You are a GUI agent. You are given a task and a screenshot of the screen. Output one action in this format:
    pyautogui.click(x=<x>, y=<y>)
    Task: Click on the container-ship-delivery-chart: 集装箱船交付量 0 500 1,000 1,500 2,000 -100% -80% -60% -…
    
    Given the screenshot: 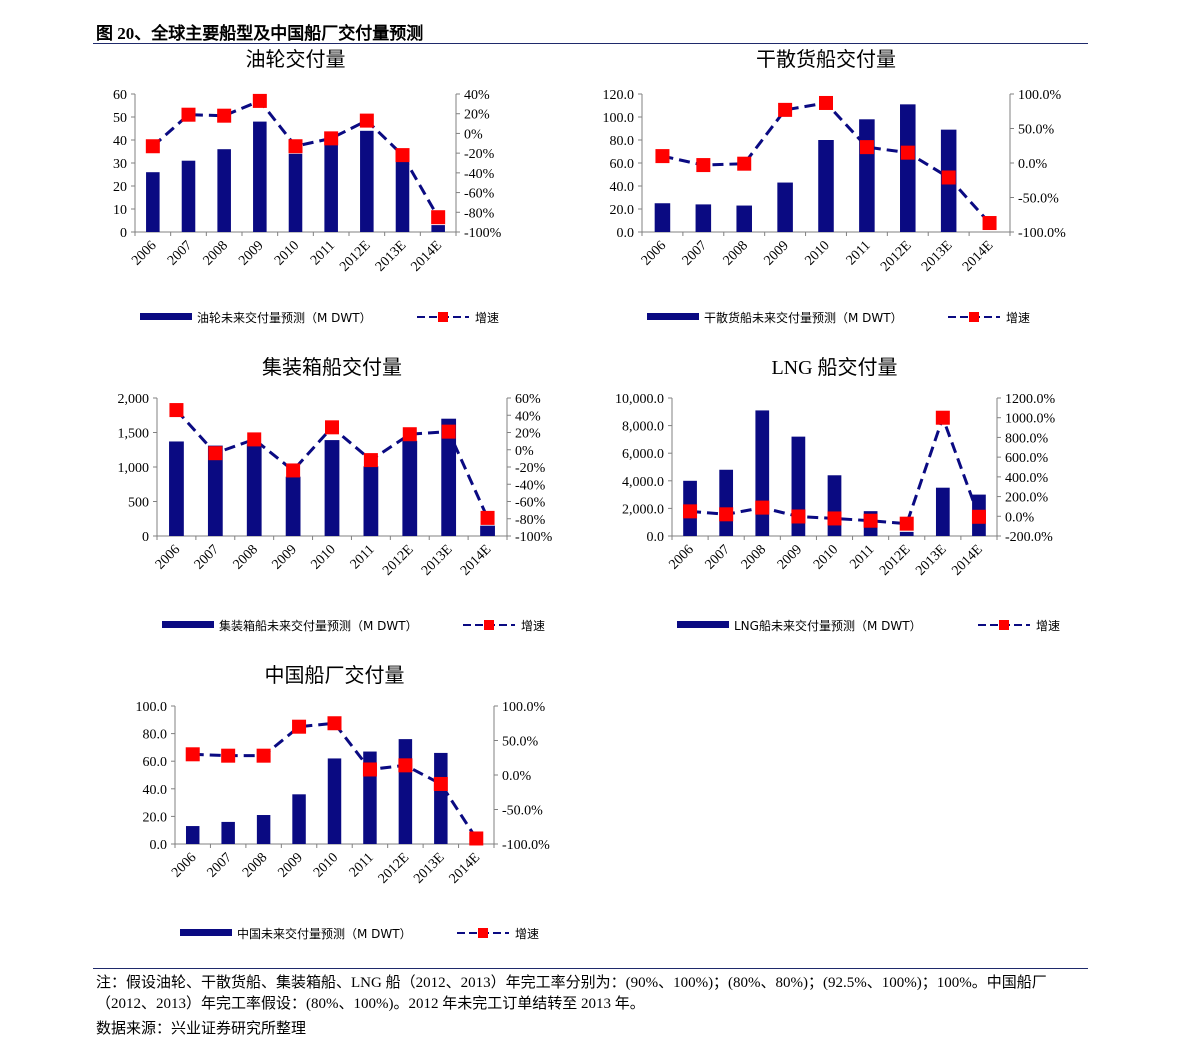 What is the action you would take?
    pyautogui.click(x=325, y=502)
    